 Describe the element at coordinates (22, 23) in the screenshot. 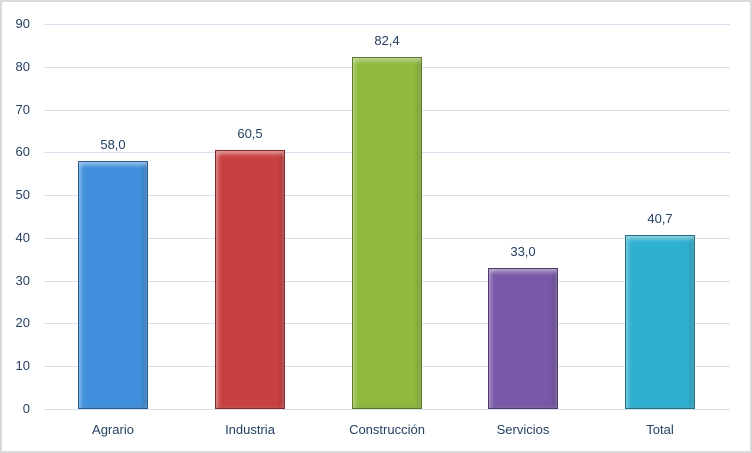

I see `y-tick-label: 90` at that location.